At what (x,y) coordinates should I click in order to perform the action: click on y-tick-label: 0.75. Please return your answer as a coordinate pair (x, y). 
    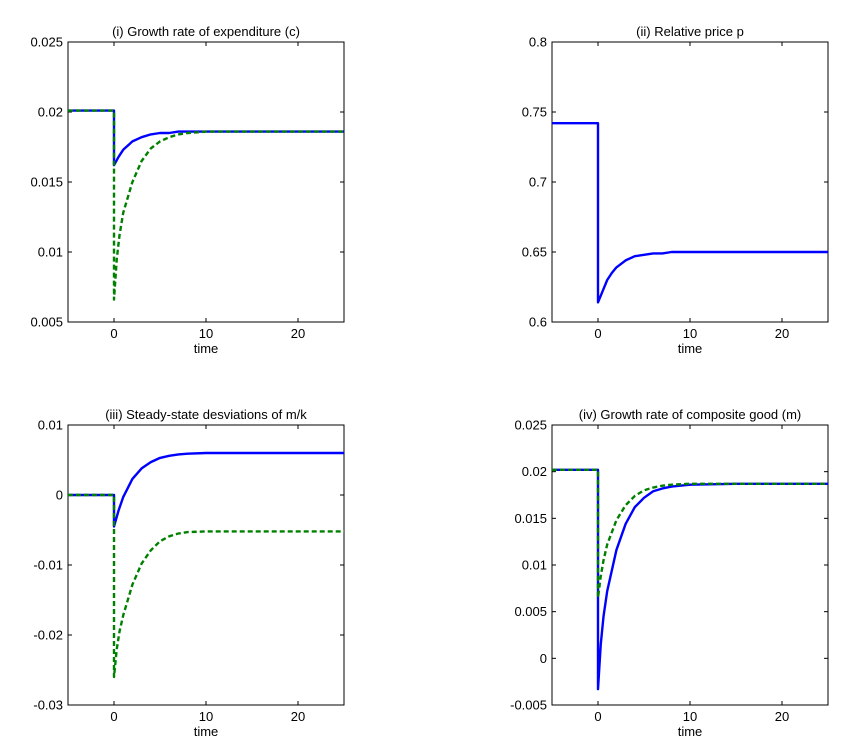
    Looking at the image, I should click on (534, 112).